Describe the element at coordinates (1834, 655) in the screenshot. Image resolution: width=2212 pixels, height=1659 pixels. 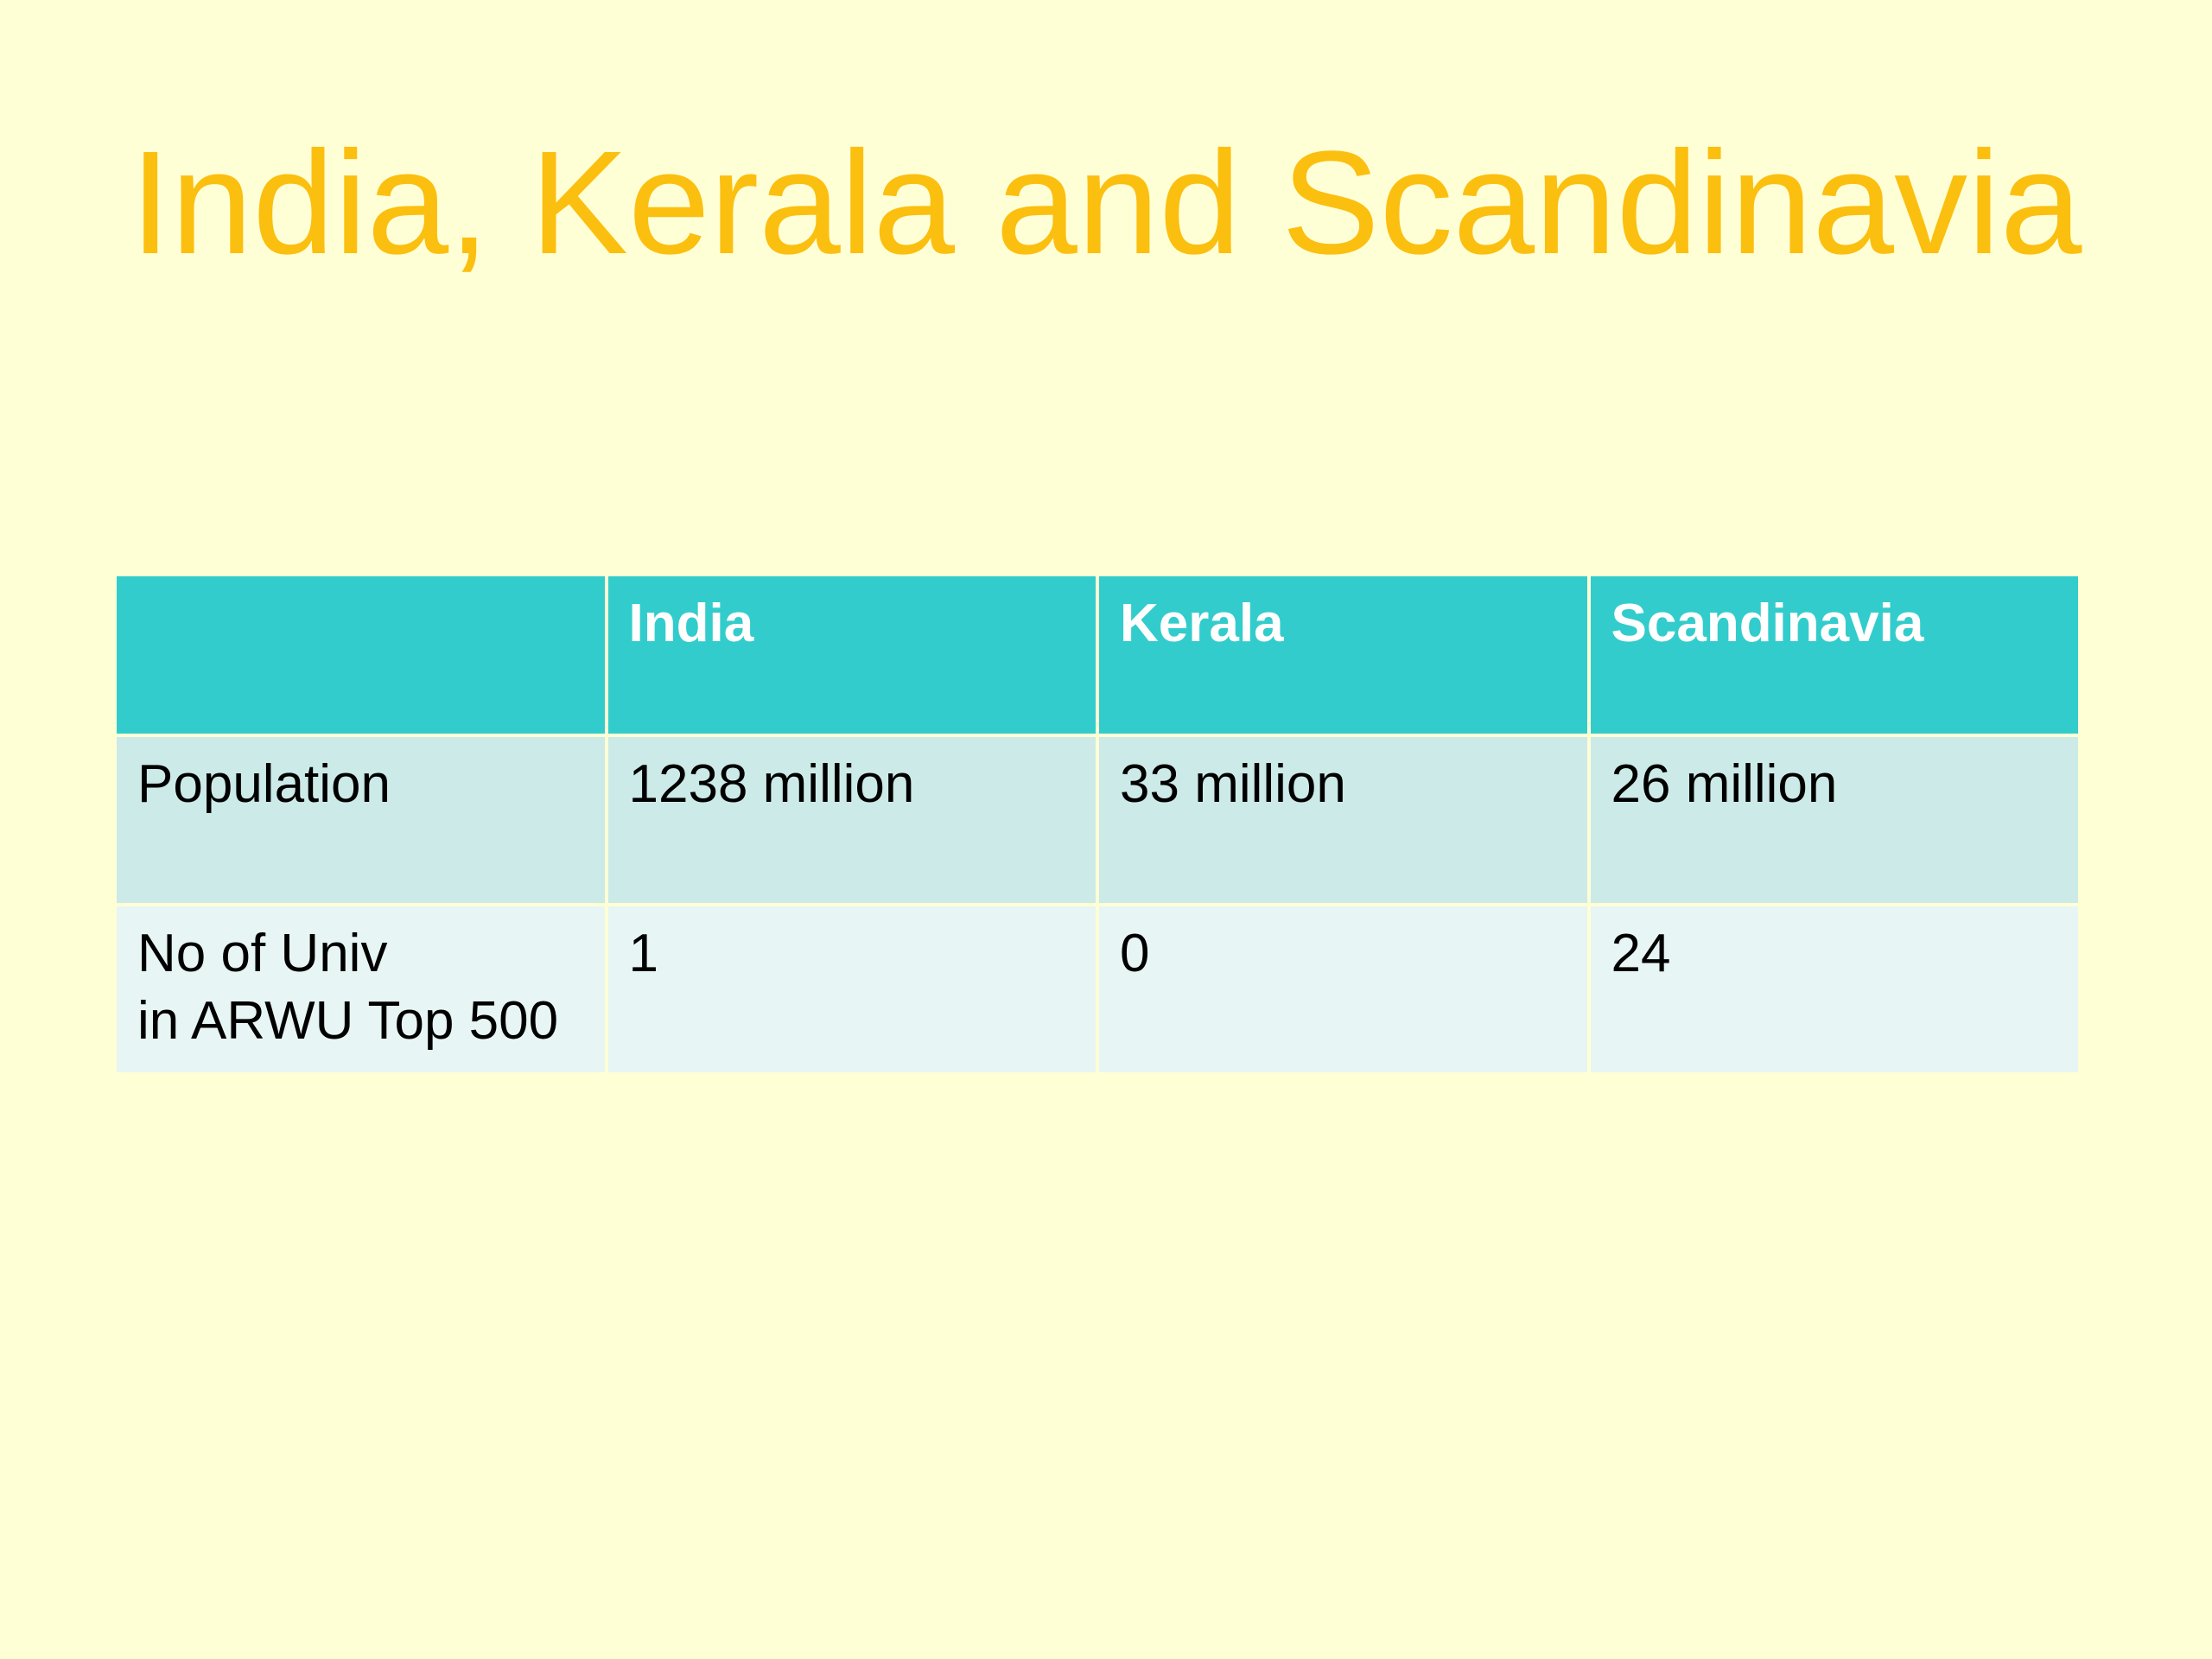
I see `header-cell: Scandinavia` at that location.